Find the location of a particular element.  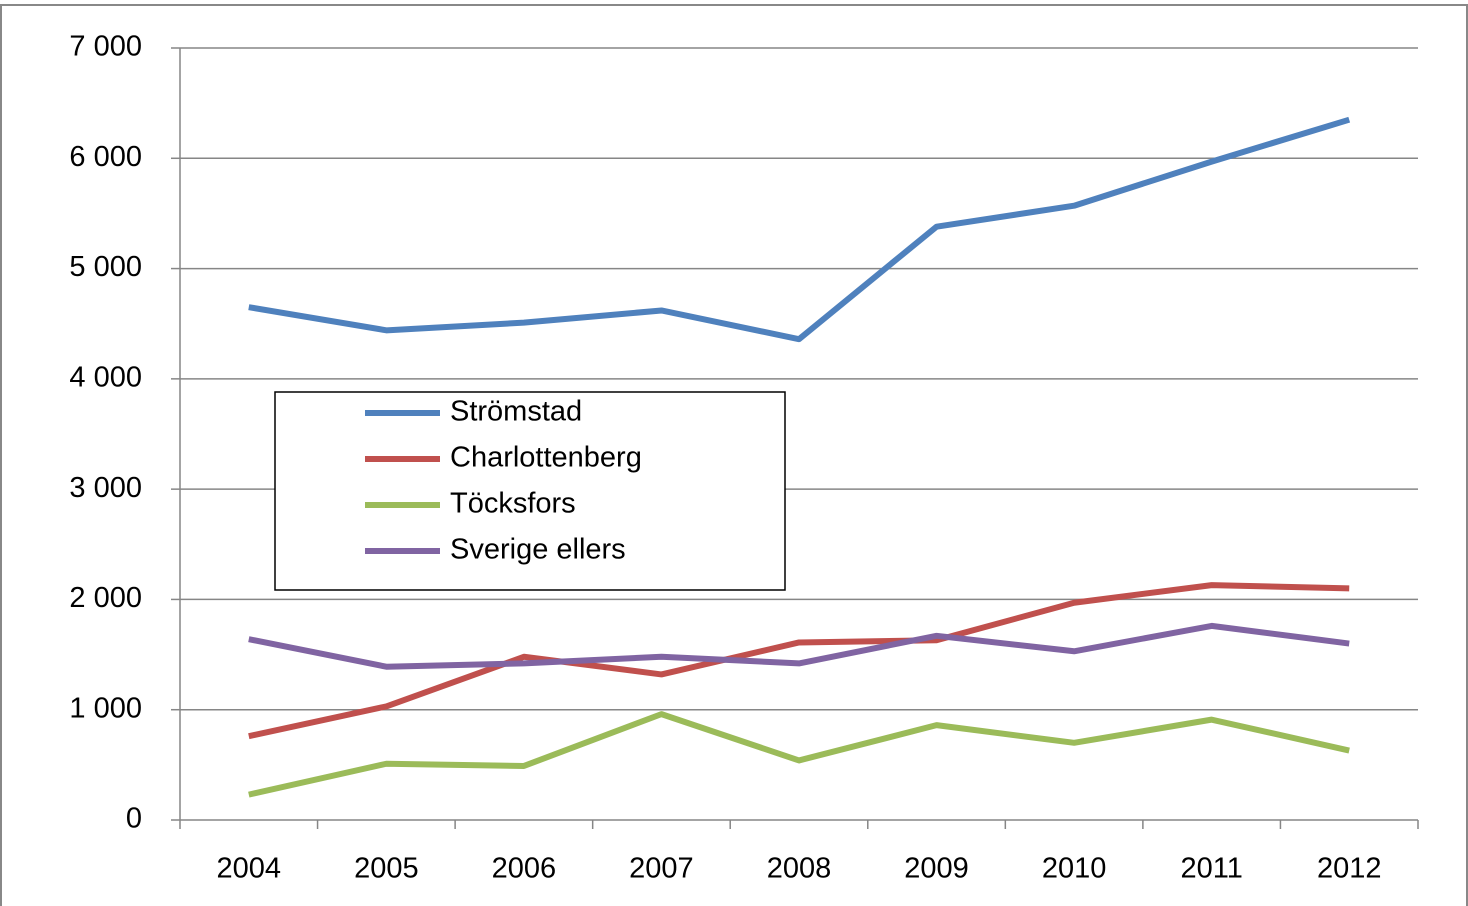

y-tick-label: 2 000 is located at coordinates (105, 598).